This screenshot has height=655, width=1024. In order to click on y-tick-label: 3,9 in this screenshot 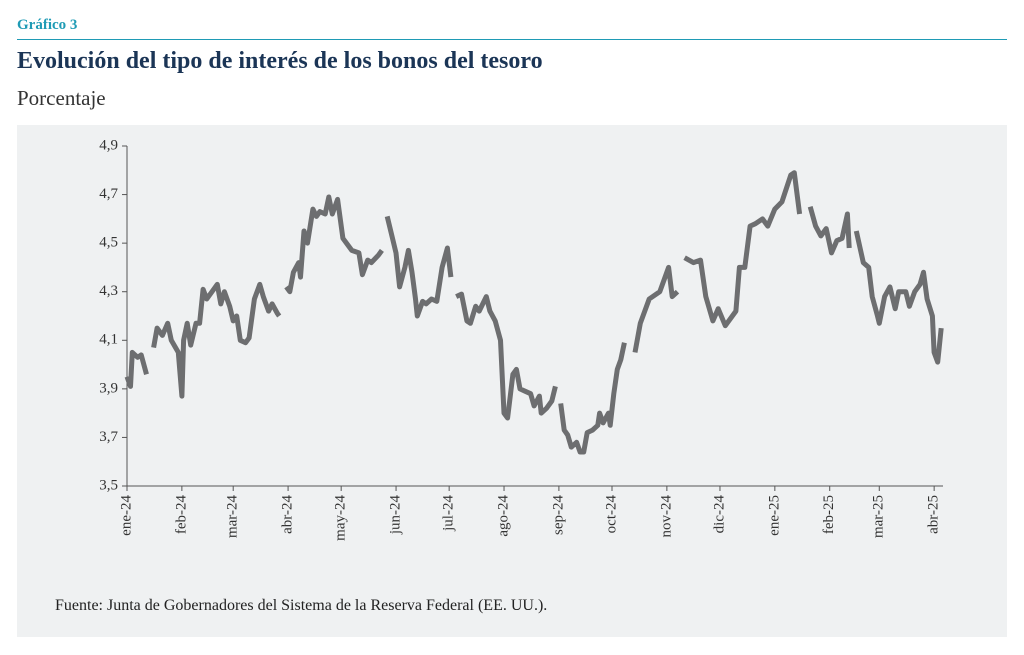, I will do `click(108, 388)`.